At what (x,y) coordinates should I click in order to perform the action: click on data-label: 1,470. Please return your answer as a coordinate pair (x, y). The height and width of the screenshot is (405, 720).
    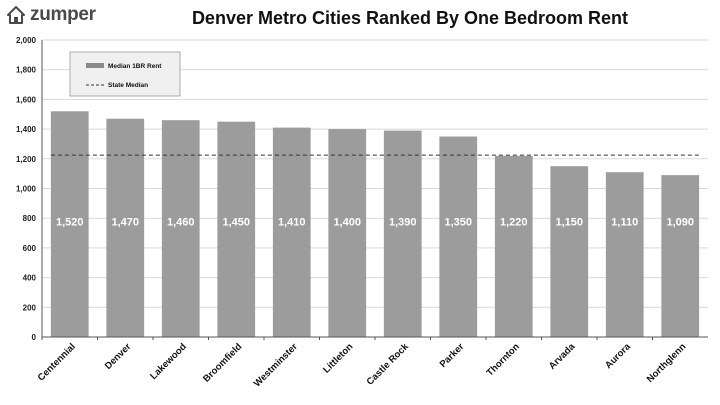
    Looking at the image, I should click on (125, 223).